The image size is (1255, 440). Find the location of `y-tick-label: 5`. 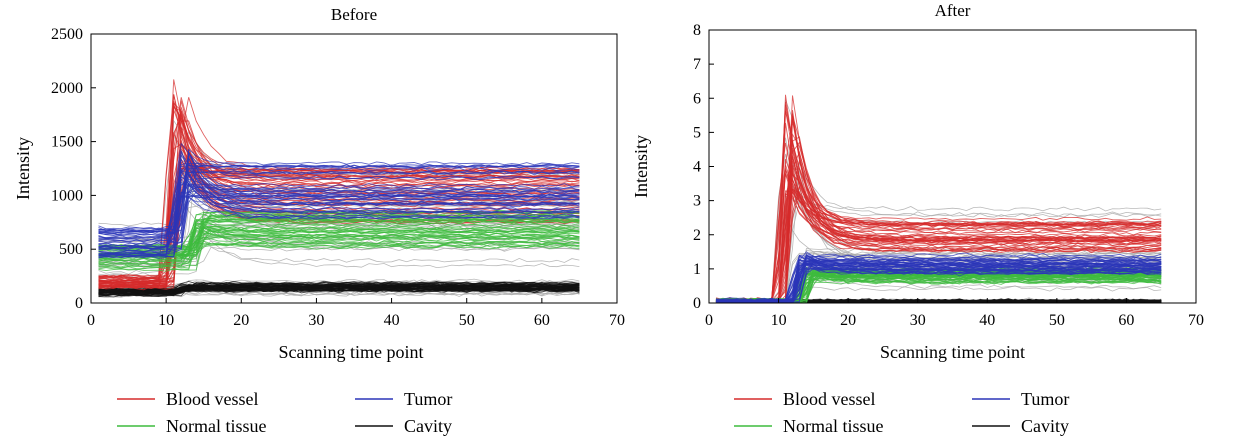

y-tick-label: 5 is located at coordinates (697, 132).